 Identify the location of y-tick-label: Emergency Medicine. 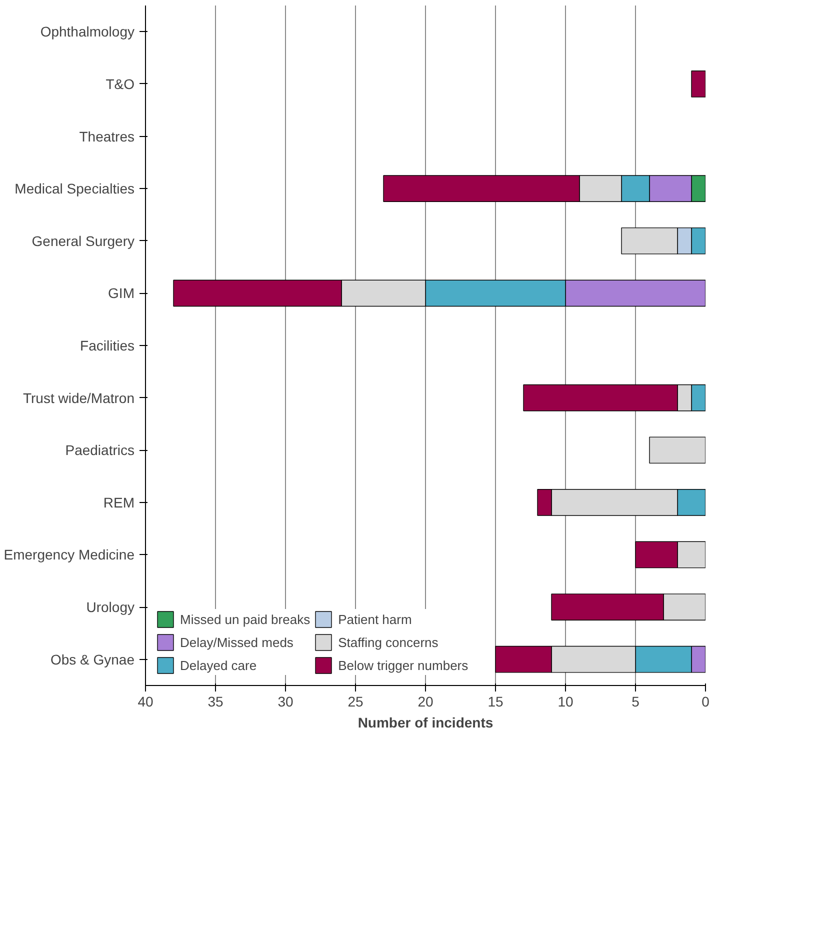
(69, 554).